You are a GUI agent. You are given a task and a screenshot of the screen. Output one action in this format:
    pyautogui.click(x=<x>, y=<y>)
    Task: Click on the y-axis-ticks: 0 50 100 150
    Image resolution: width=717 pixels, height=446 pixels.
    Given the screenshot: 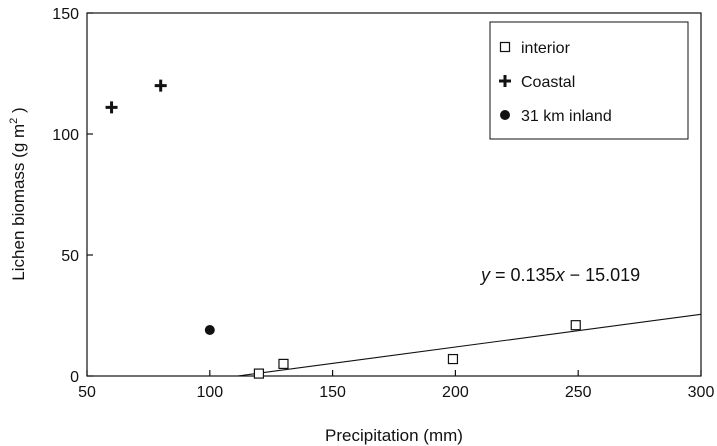 What is the action you would take?
    pyautogui.click(x=72, y=196)
    